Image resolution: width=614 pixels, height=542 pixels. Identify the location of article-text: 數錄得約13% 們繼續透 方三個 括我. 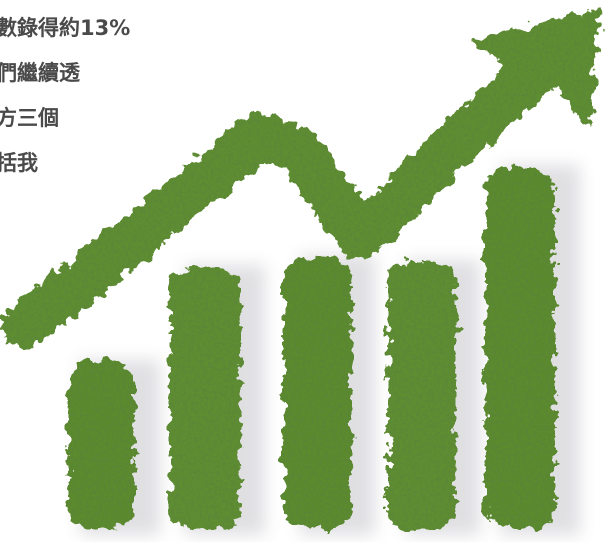
(65, 96).